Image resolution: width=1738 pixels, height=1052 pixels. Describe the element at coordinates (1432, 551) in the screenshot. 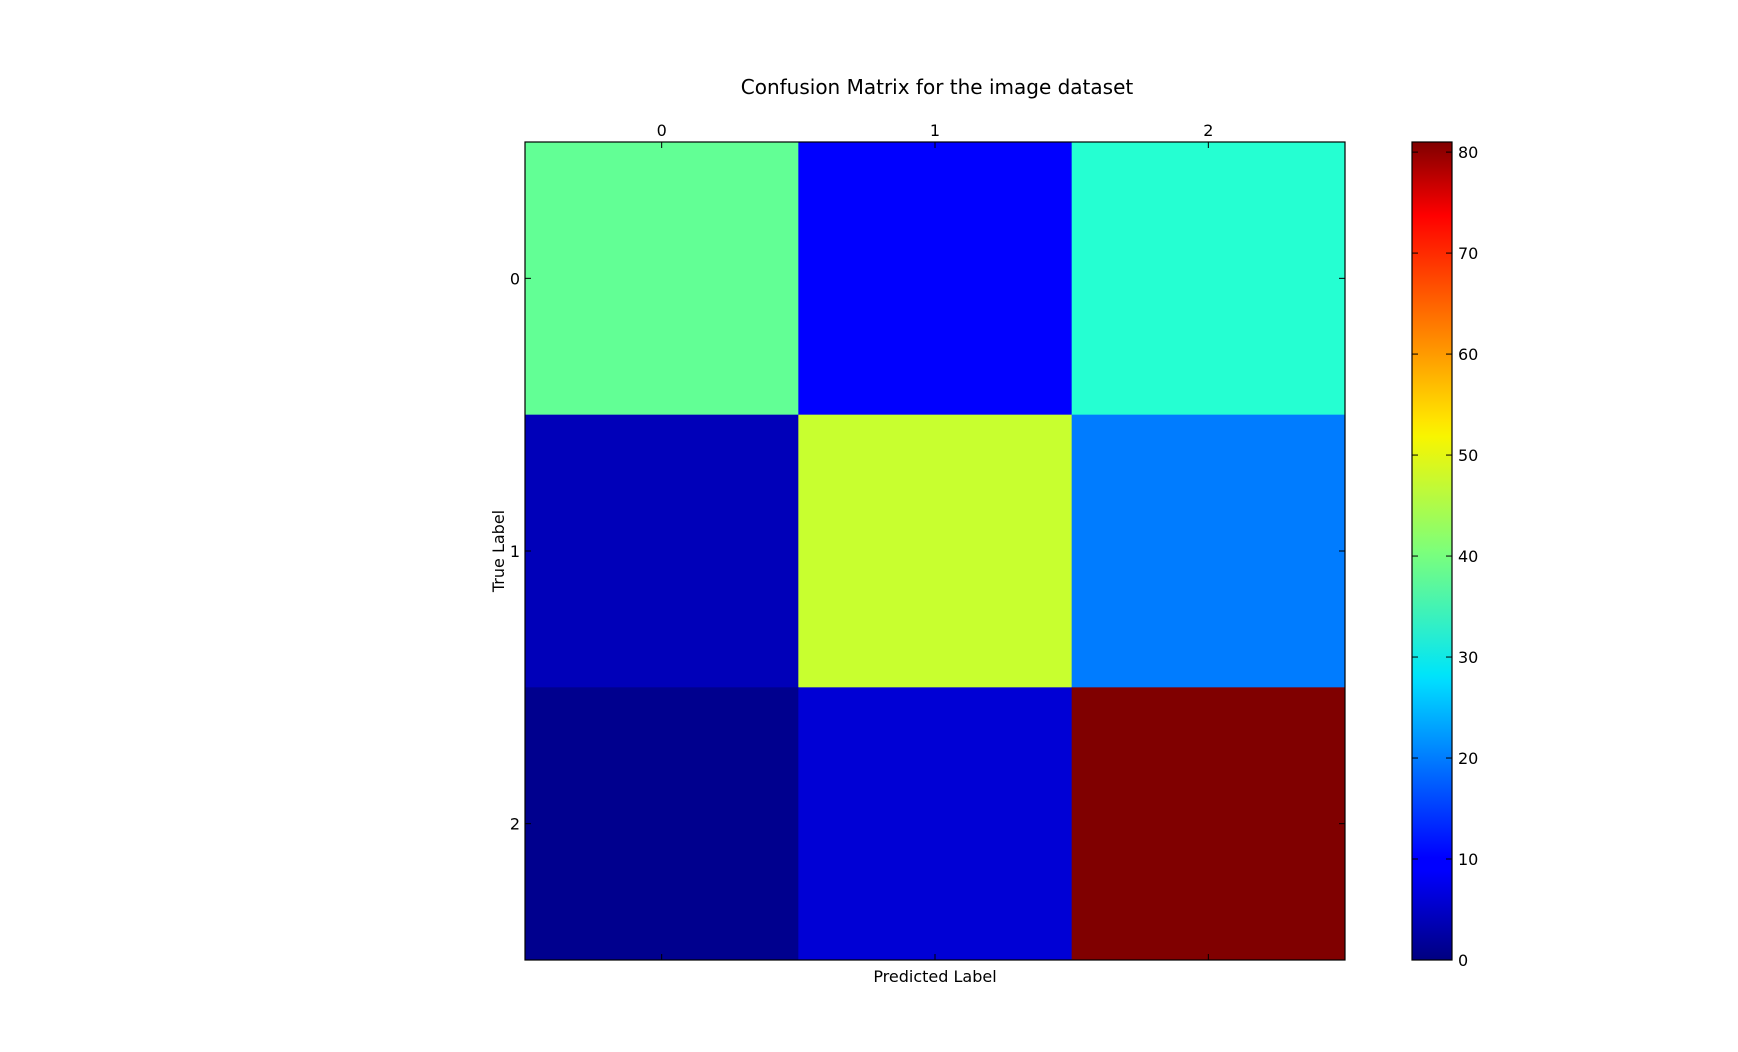

I see `colorbar` at that location.